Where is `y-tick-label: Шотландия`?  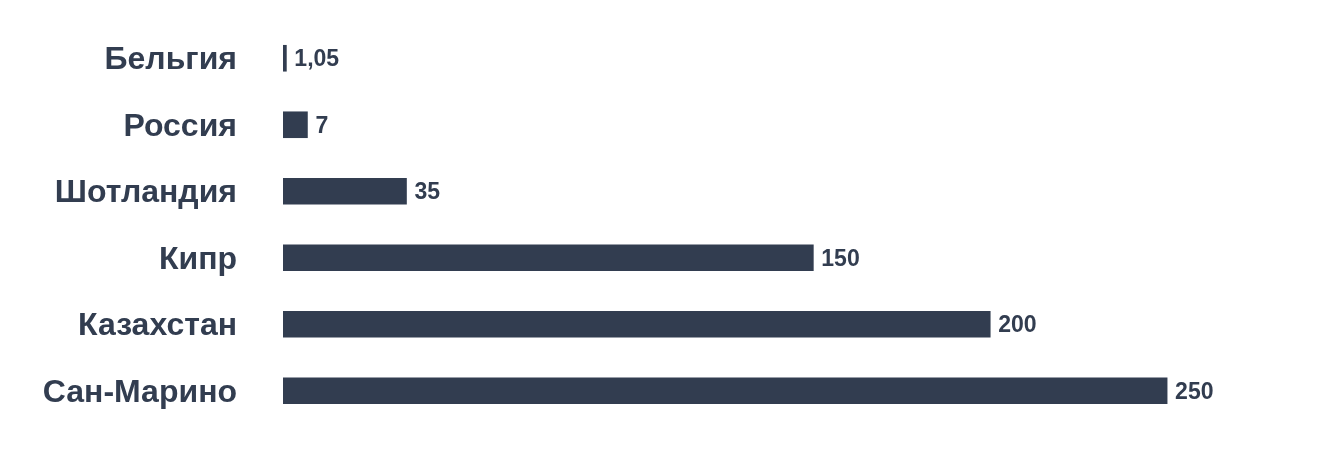
y-tick-label: Шотландия is located at coordinates (145, 191).